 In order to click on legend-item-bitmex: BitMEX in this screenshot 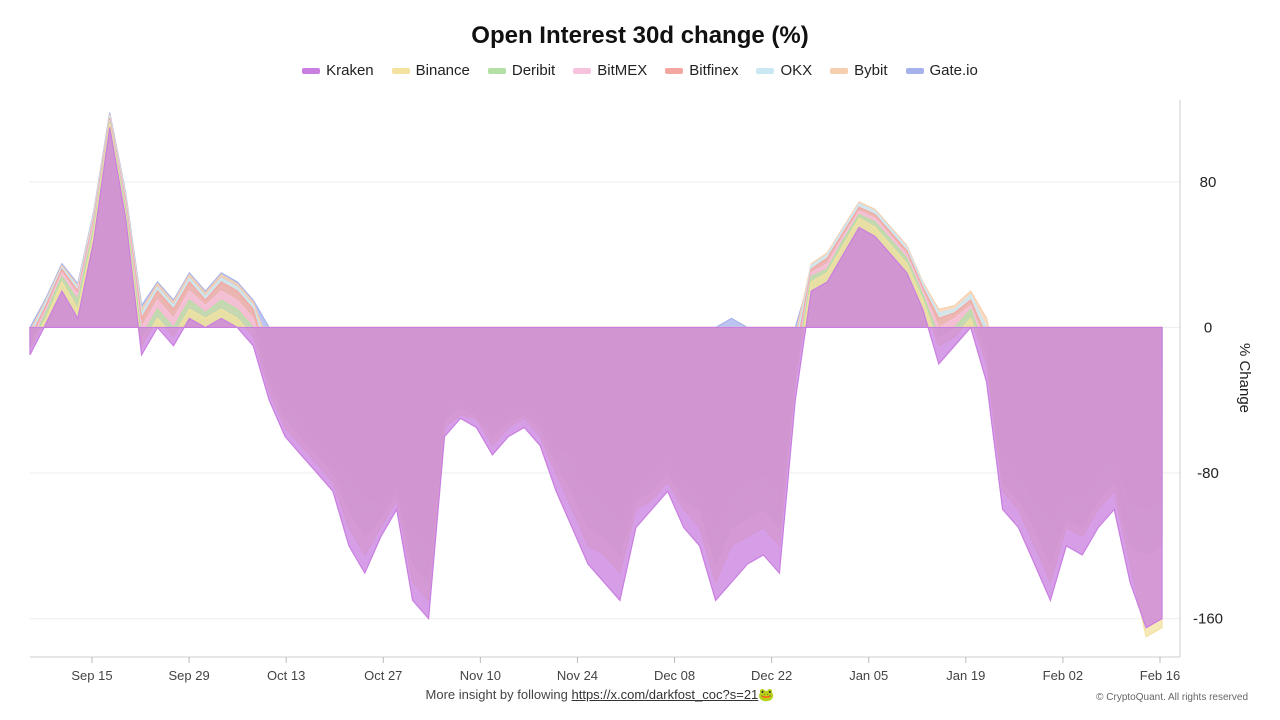, I will do `click(610, 70)`.